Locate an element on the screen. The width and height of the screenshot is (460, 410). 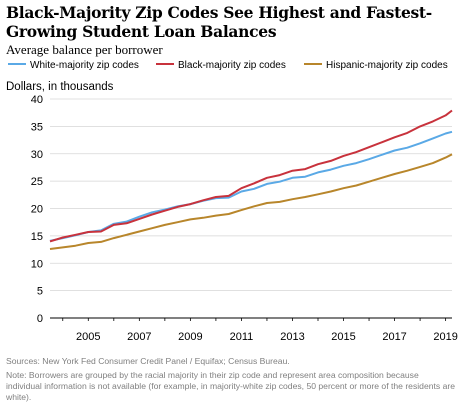
legend-label-black: Black-majority zip codes is located at coordinates (232, 65).